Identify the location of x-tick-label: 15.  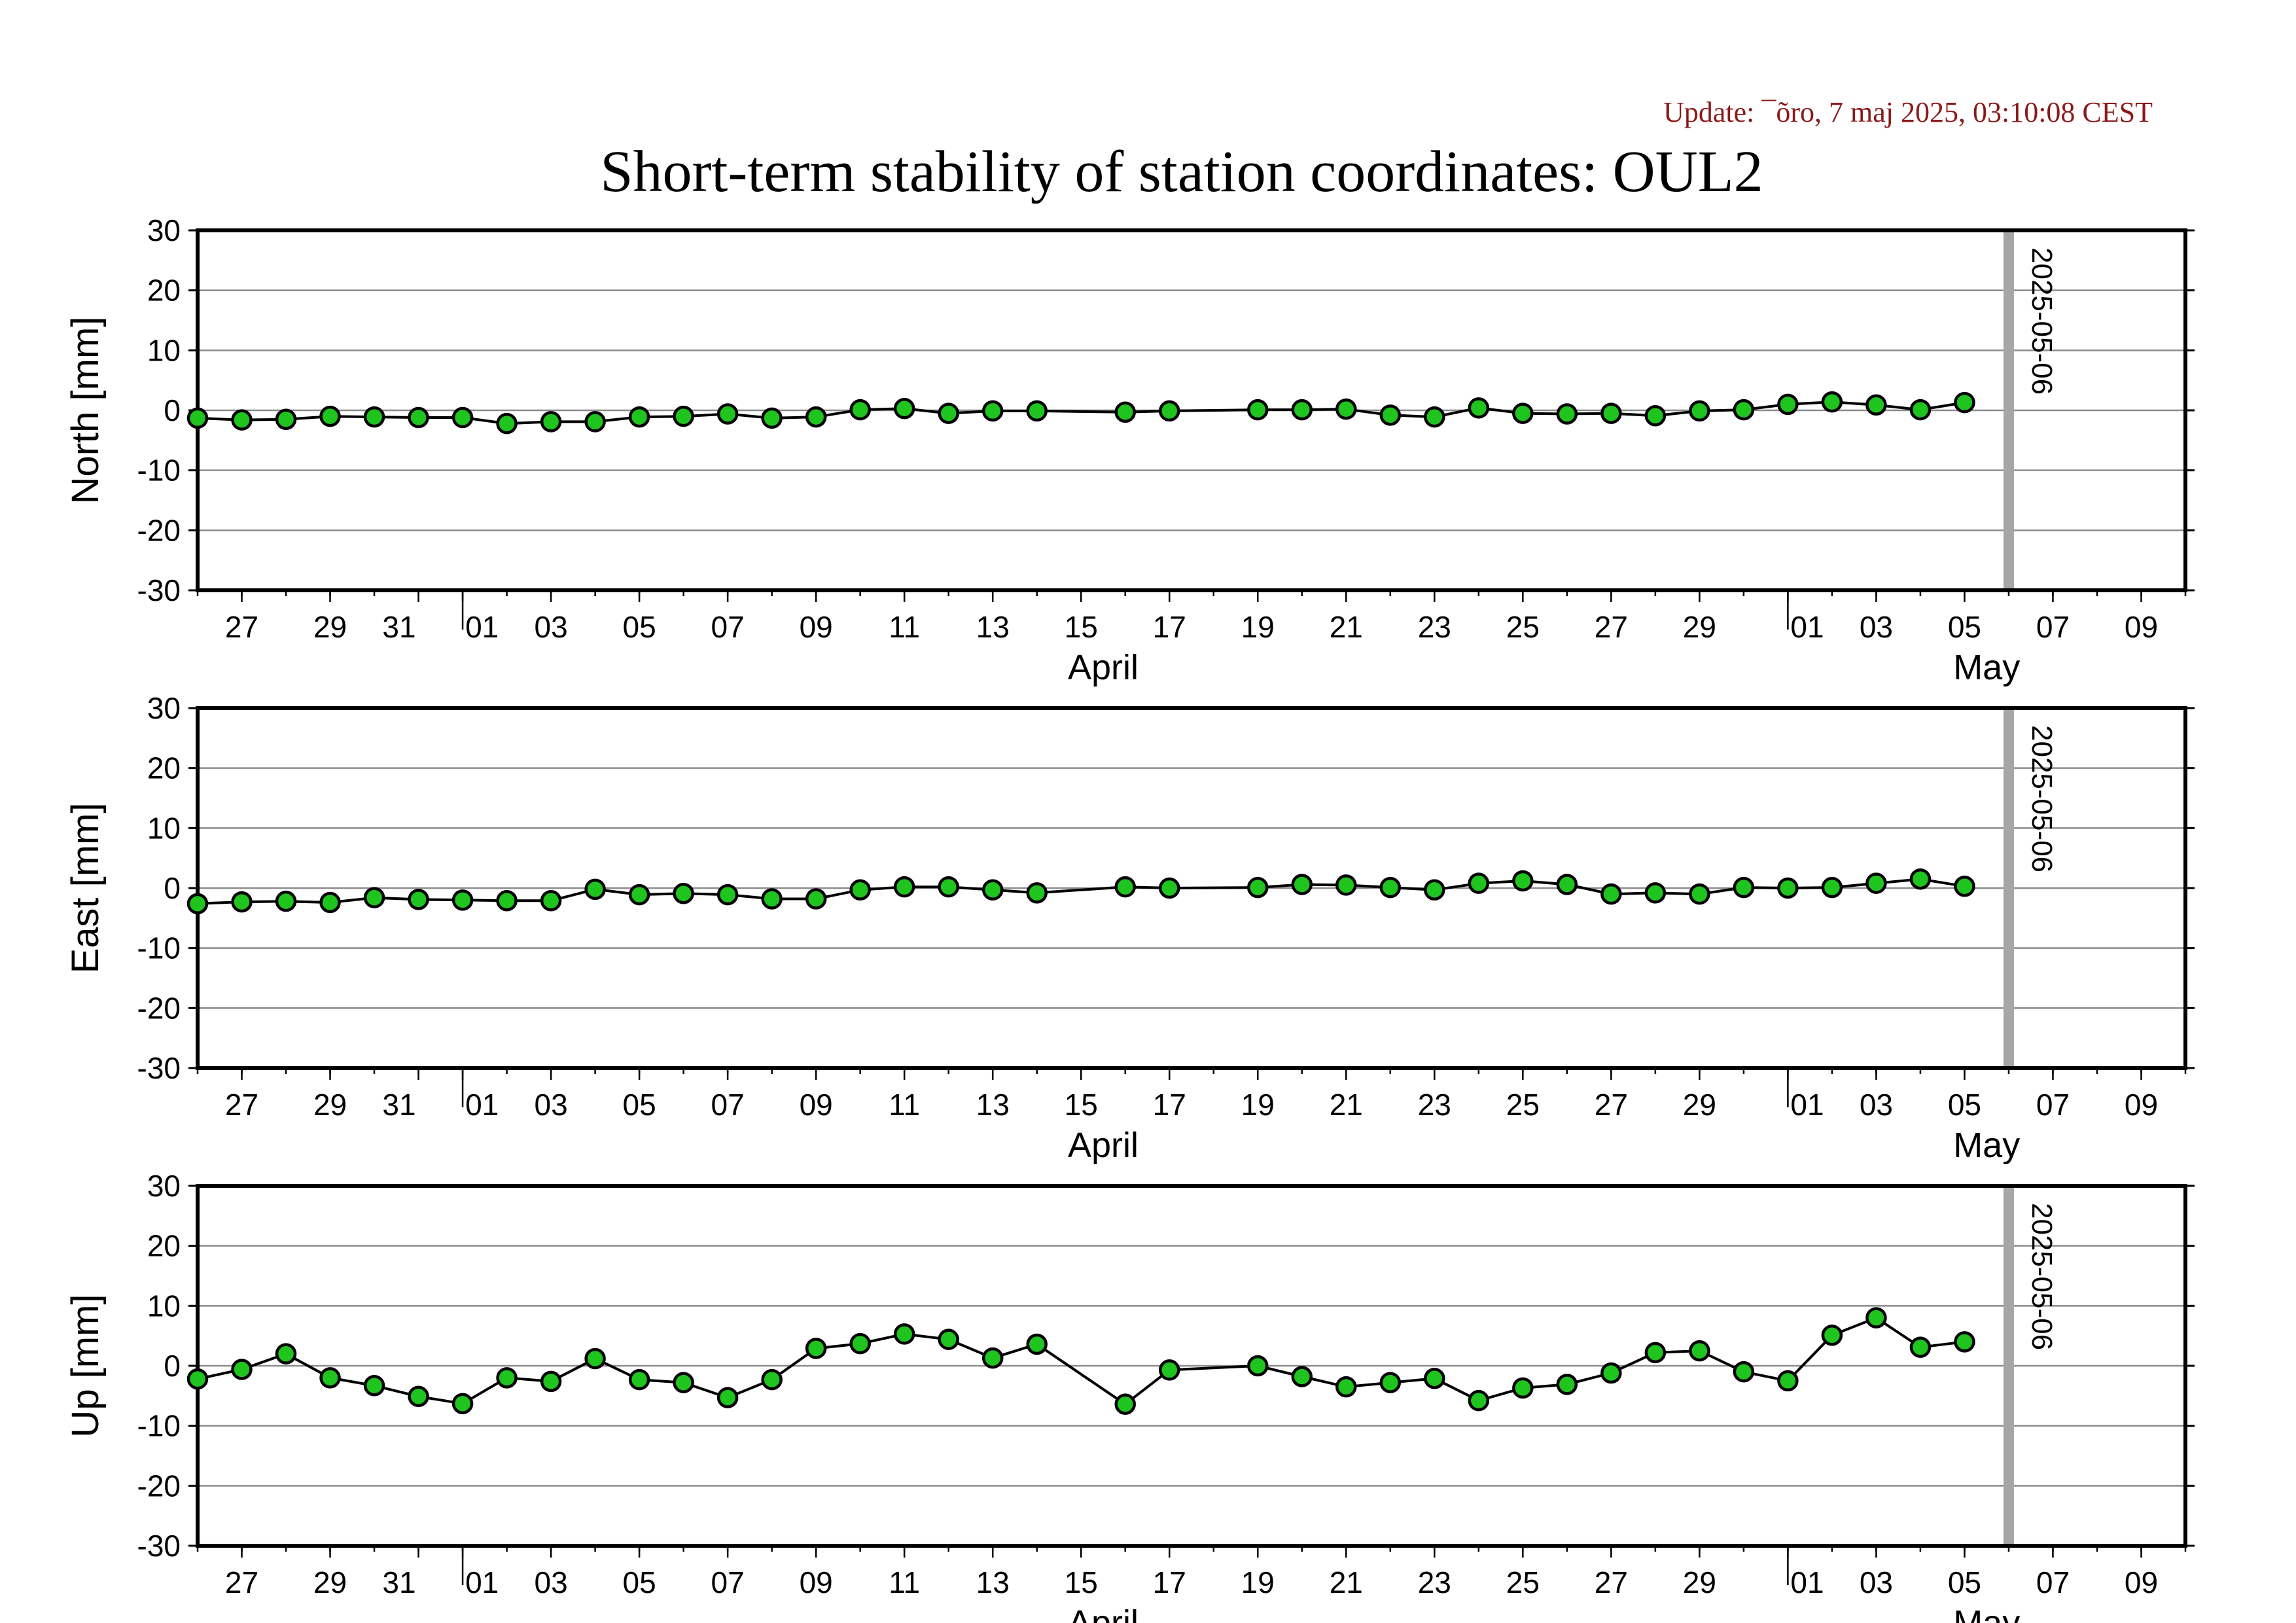
(1082, 627).